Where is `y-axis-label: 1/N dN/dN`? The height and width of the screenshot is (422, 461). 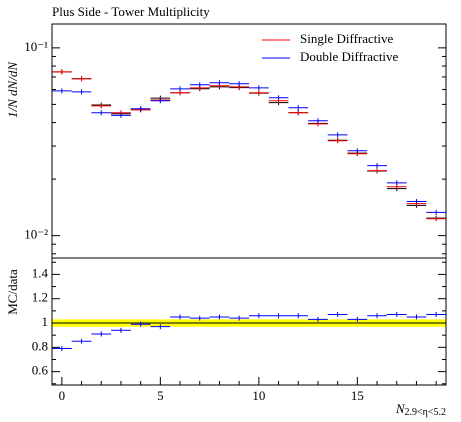
y-axis-label: 1/N dN/dN is located at coordinates (12, 89).